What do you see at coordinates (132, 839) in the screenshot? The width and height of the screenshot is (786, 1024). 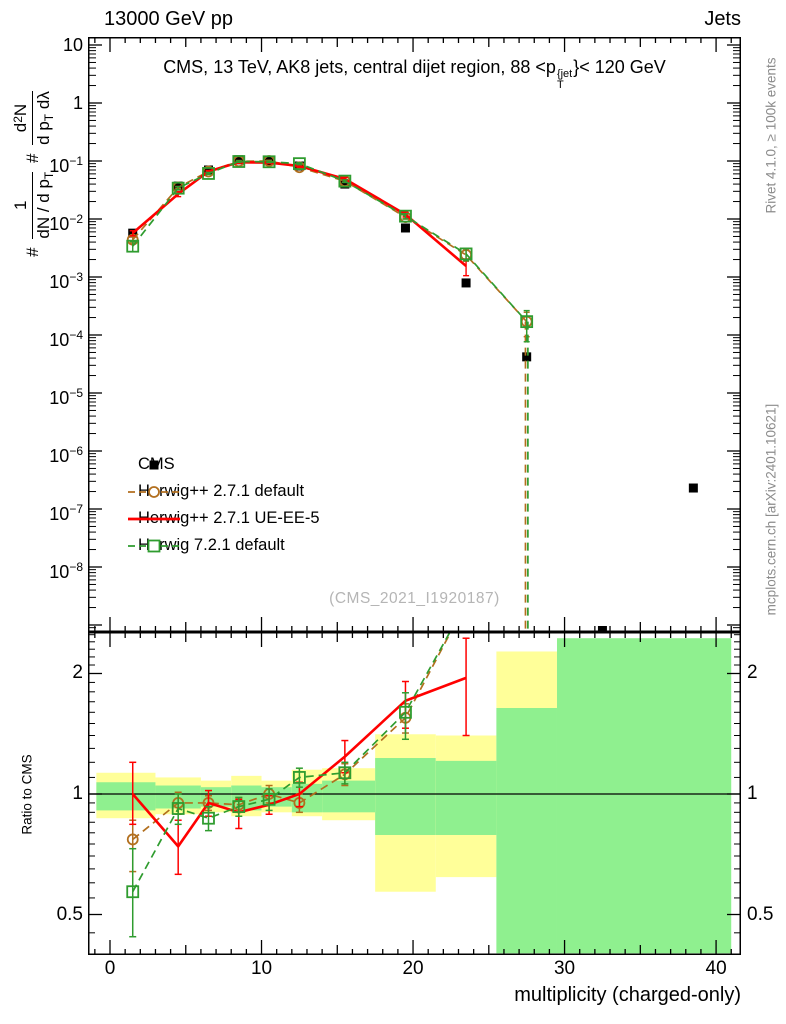 I see `open-circle-marker` at bounding box center [132, 839].